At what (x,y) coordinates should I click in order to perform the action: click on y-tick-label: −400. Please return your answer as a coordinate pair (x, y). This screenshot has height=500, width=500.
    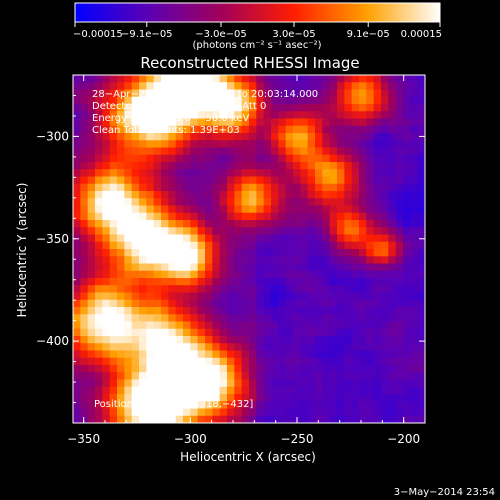
    Looking at the image, I should click on (52, 341).